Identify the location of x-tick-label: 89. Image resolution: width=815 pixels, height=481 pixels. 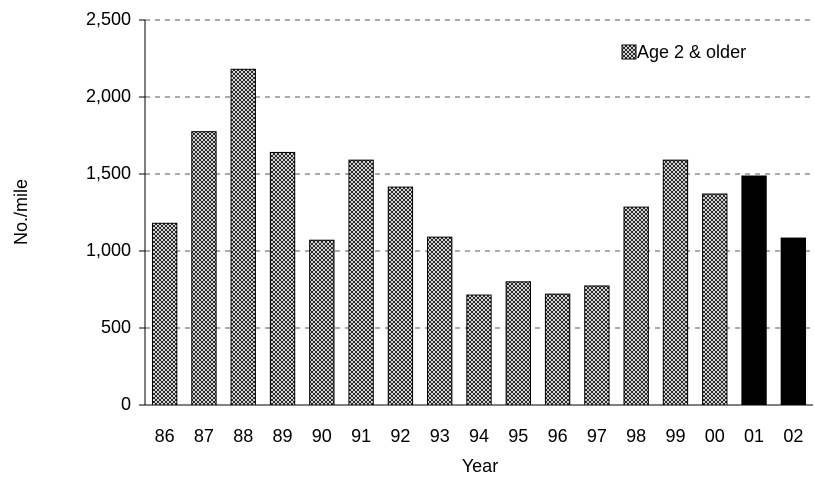
(283, 436).